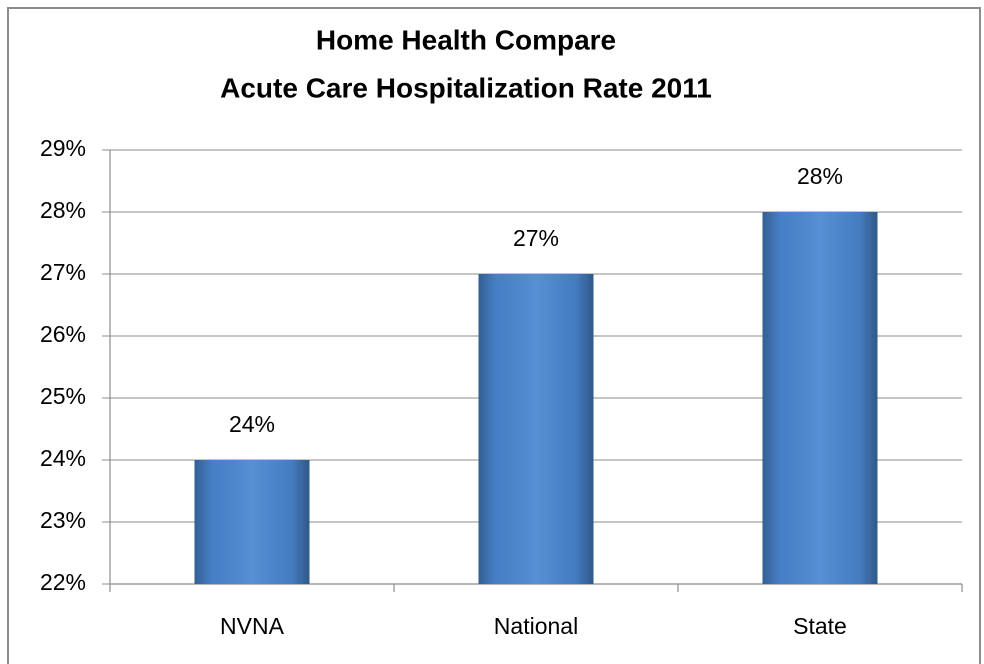 The width and height of the screenshot is (984, 664). I want to click on data-label: 24%, so click(252, 424).